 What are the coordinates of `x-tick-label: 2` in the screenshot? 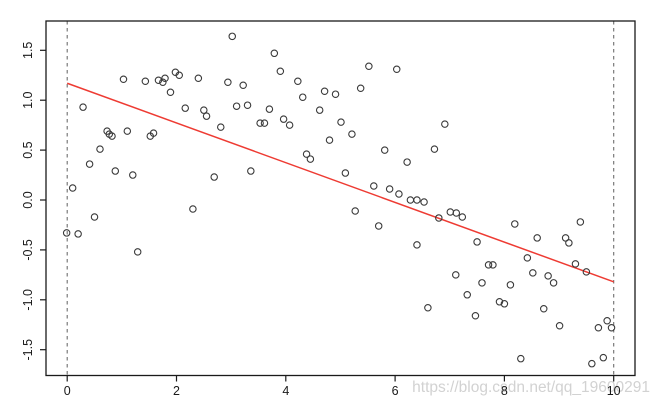 It's located at (176, 391).